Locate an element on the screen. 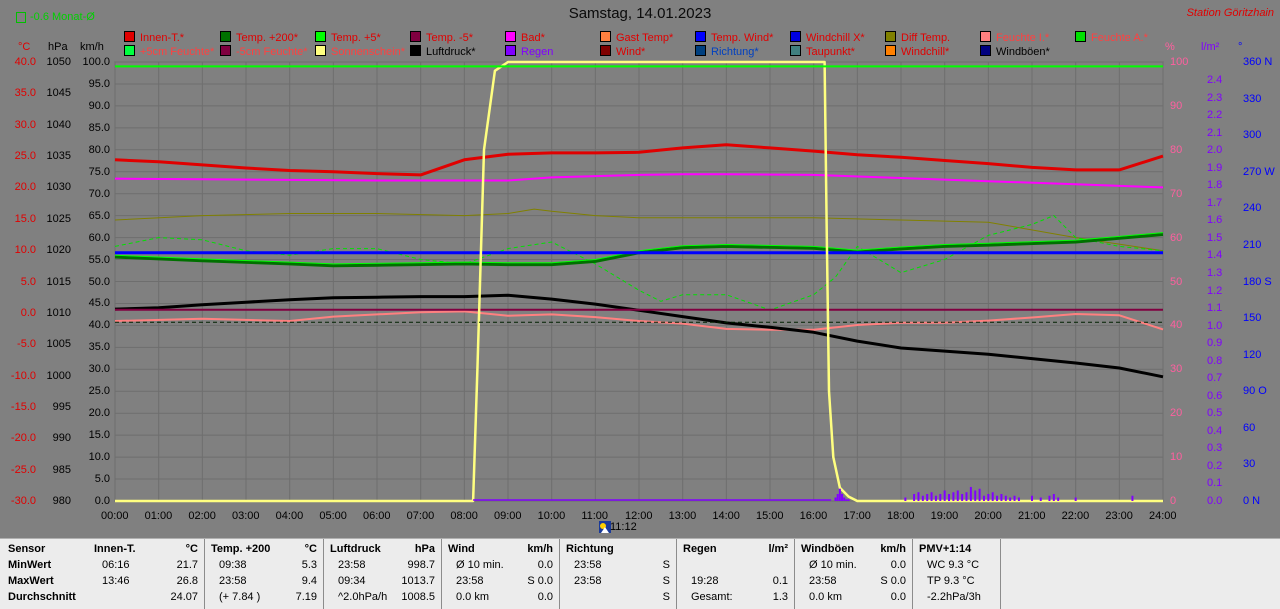  y-tick-kmh: 0.0 is located at coordinates (102, 501).